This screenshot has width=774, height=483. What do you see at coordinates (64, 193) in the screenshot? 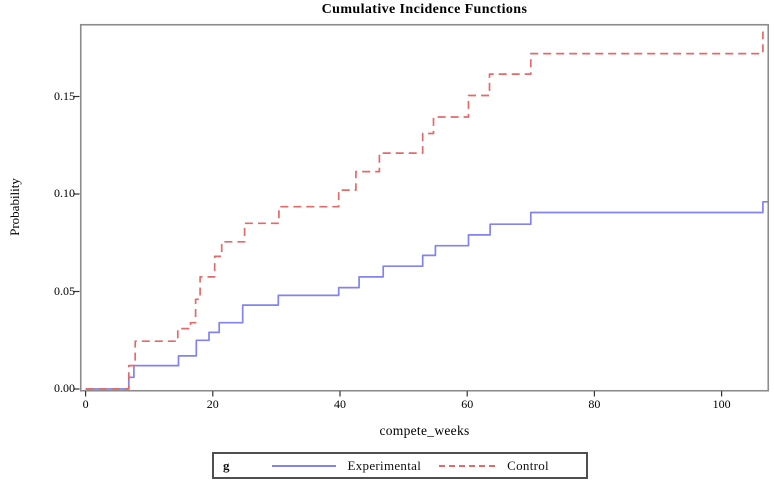
I see `y-tick-label: 0.10` at bounding box center [64, 193].